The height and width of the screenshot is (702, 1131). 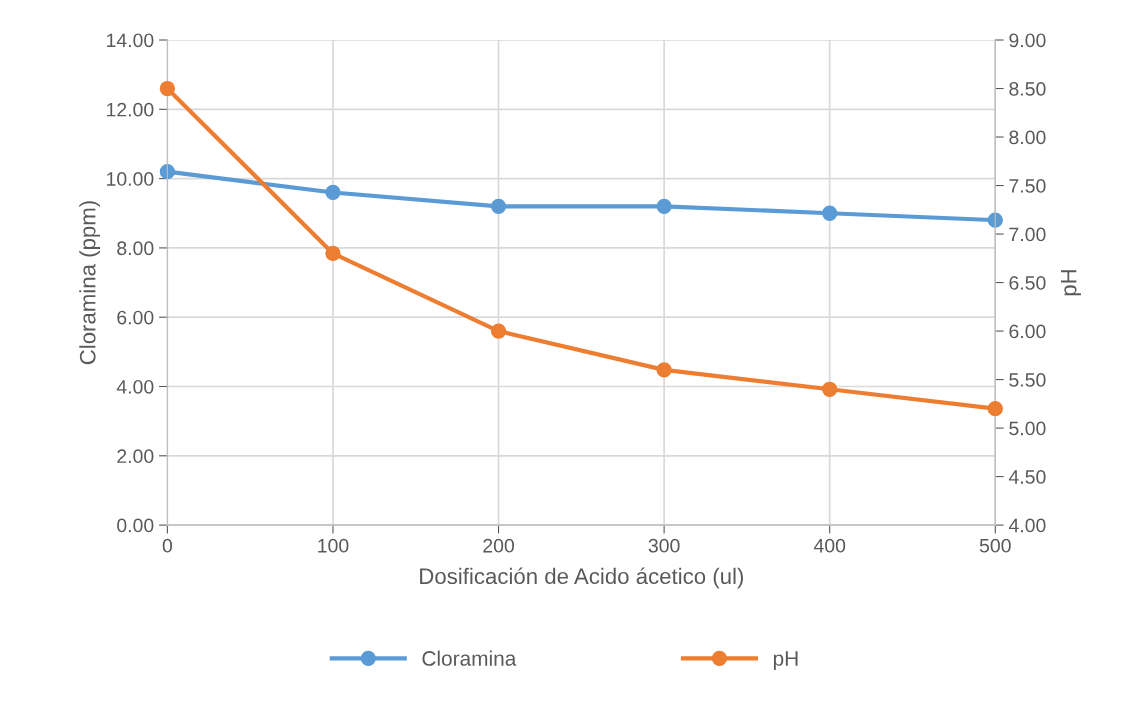 What do you see at coordinates (89, 283) in the screenshot?
I see `y-axis-title: Cloramina (ppm)` at bounding box center [89, 283].